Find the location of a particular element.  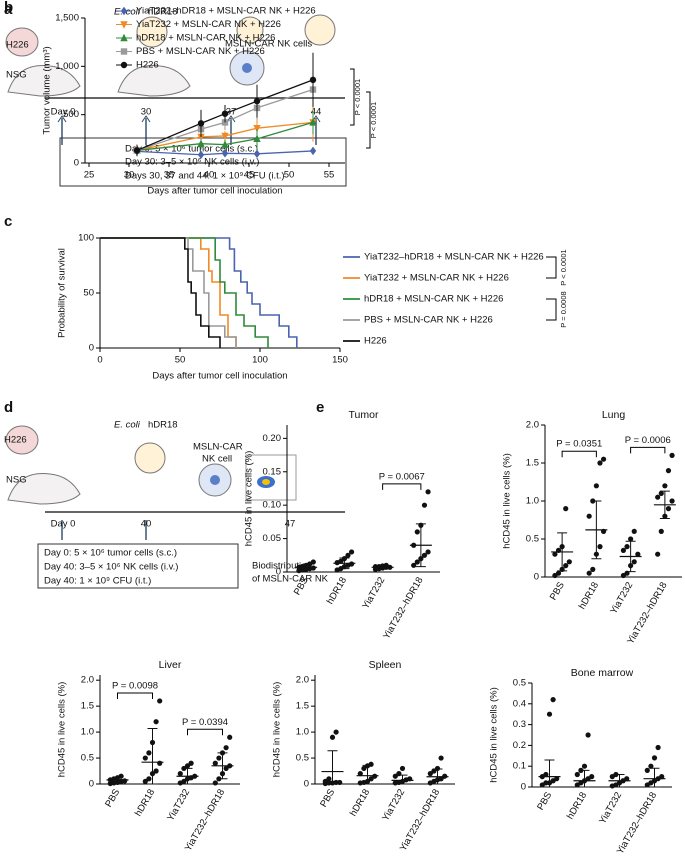

y-axis-label: Probability of survival is located at coordinates (62, 293).